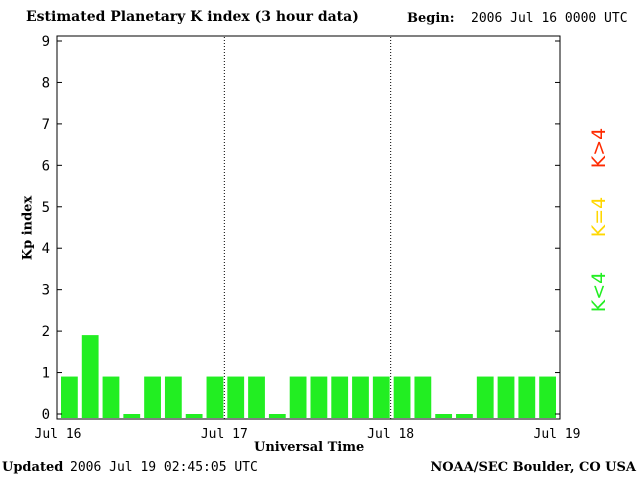 The image size is (640, 480). Describe the element at coordinates (533, 467) in the screenshot. I see `credit: NOAA/SEC Boulder, CO USA` at that location.